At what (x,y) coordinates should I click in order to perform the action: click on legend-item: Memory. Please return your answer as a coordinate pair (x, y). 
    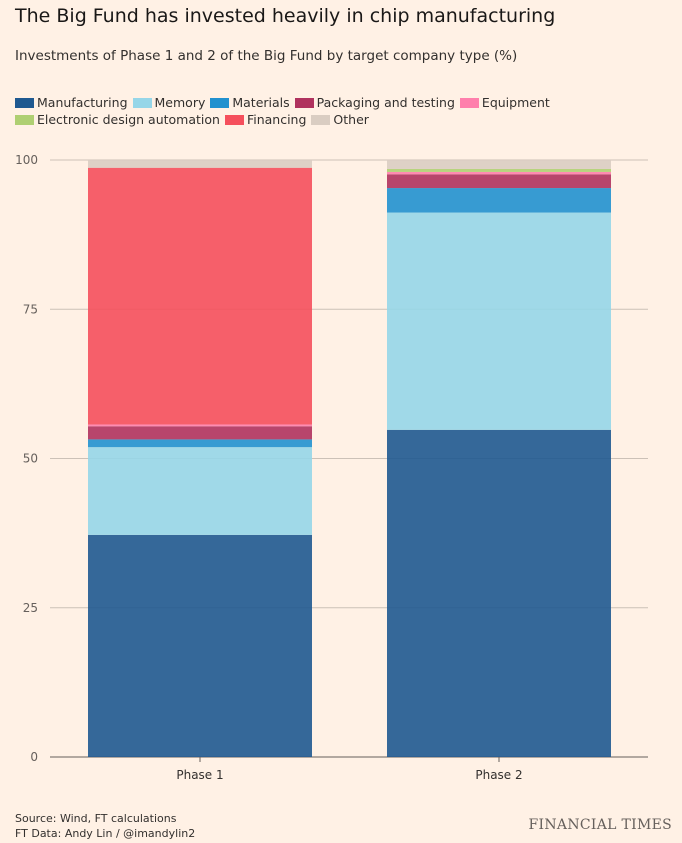
    Looking at the image, I should click on (169, 103).